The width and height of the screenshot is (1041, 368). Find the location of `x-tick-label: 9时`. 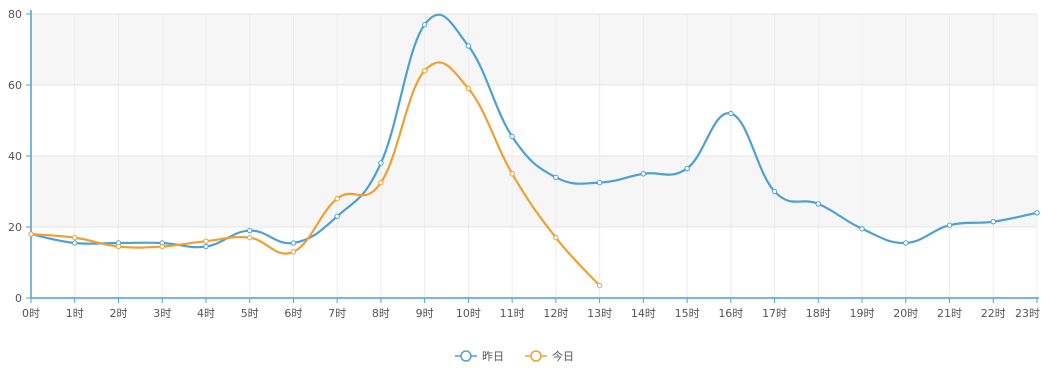

x-tick-label: 9时 is located at coordinates (425, 313).